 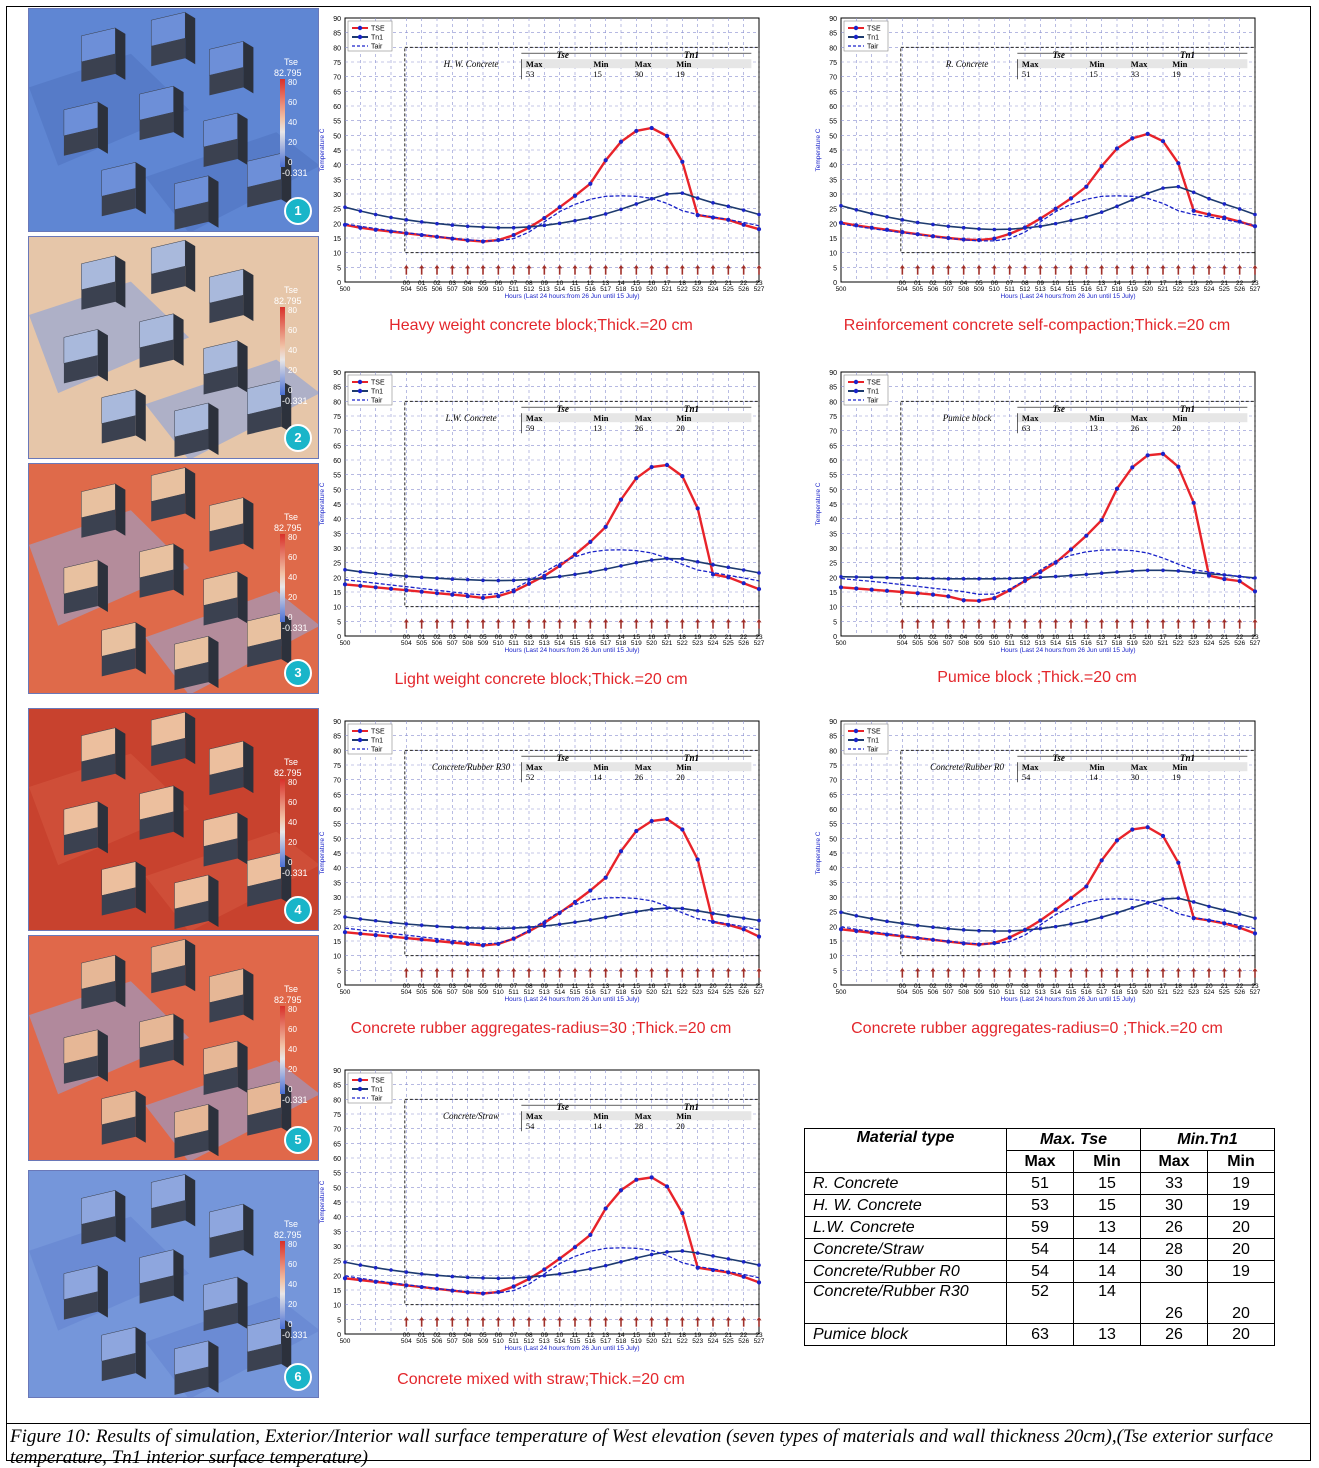 What do you see at coordinates (437, 637) in the screenshot?
I see `hour-label: 02` at bounding box center [437, 637].